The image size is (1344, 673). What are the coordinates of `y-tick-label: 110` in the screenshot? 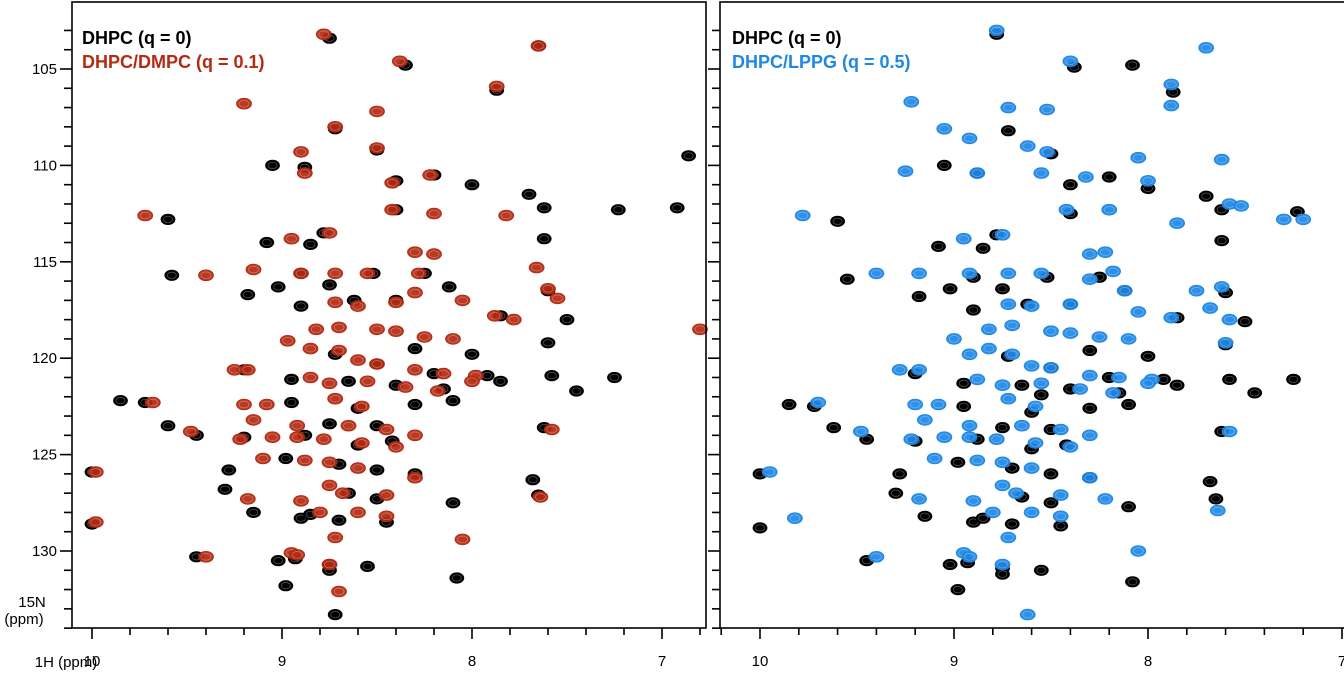 It's located at (45, 165).